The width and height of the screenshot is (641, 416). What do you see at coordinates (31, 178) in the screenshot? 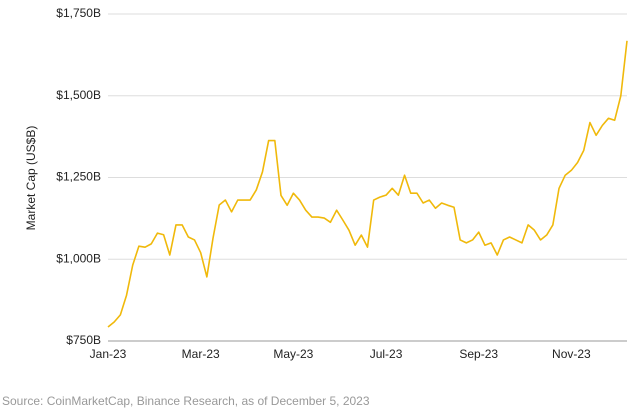
I see `y-axis-label: Market Cap (US$B)` at bounding box center [31, 178].